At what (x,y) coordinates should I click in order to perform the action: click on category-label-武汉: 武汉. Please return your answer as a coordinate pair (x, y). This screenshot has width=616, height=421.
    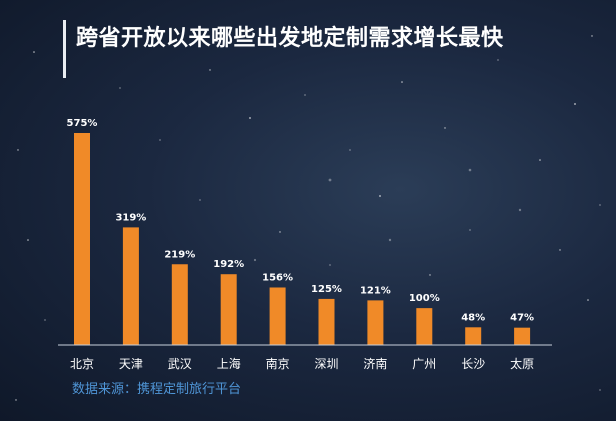
    Looking at the image, I should click on (180, 364).